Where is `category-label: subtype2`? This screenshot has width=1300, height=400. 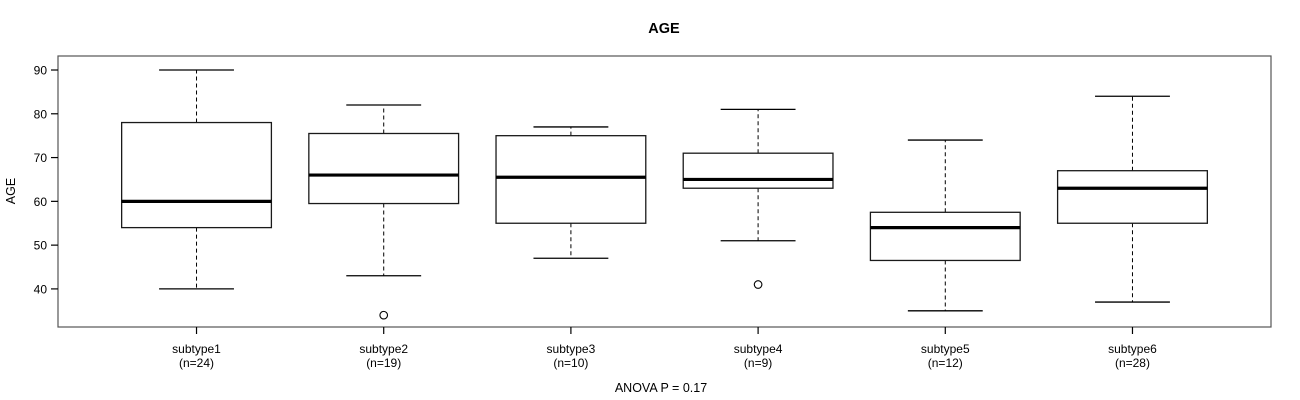
category-label: subtype2 is located at coordinates (383, 349).